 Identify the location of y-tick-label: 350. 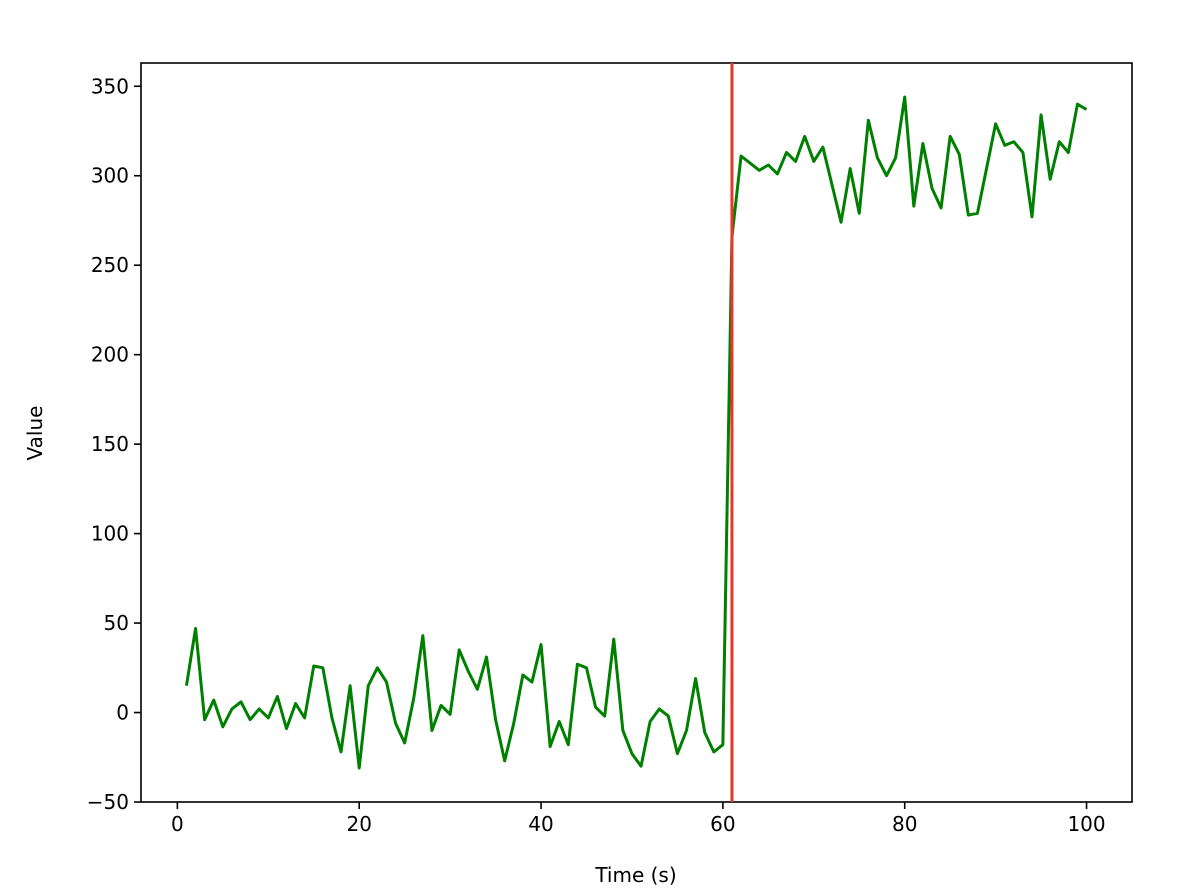
(110, 86).